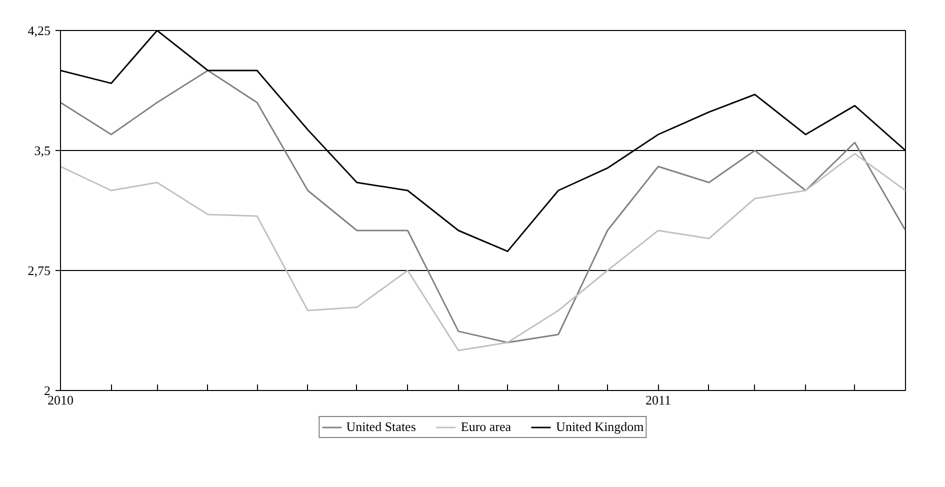 The image size is (945, 487). What do you see at coordinates (42, 150) in the screenshot?
I see `y-tick-label: 3,5` at bounding box center [42, 150].